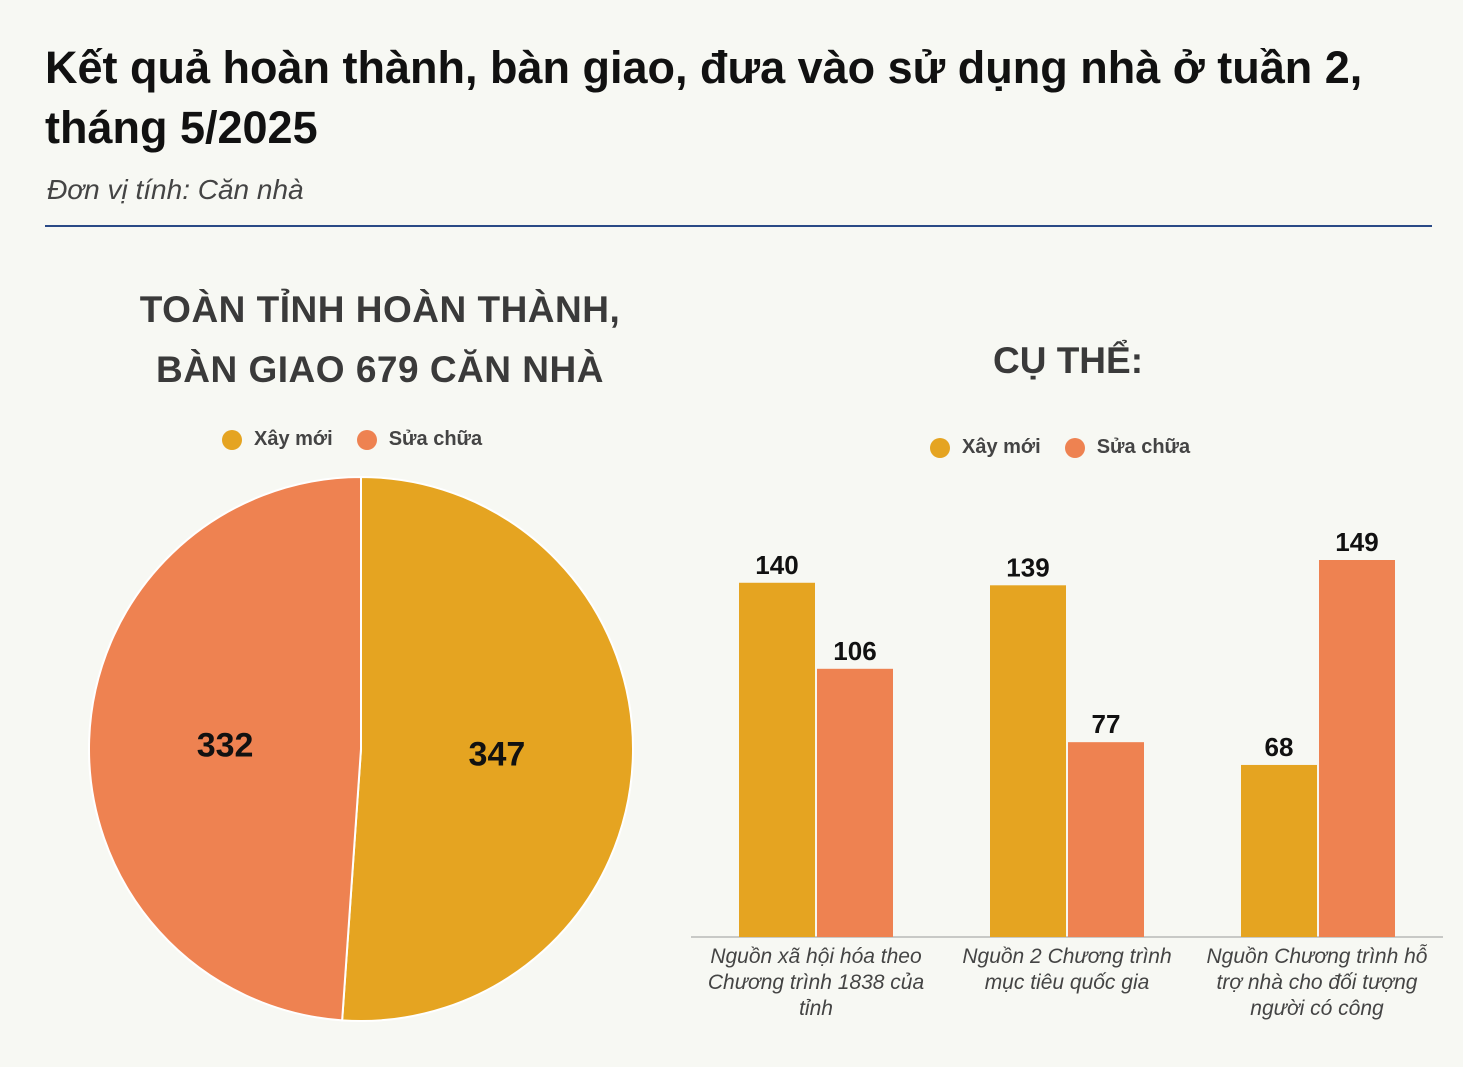 The width and height of the screenshot is (1463, 1067). What do you see at coordinates (1106, 724) in the screenshot?
I see `bar-value-label: 77` at bounding box center [1106, 724].